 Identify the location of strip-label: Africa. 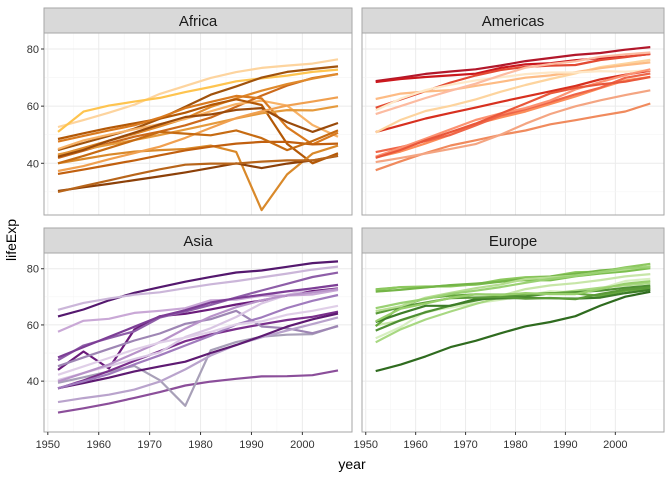
(198, 21).